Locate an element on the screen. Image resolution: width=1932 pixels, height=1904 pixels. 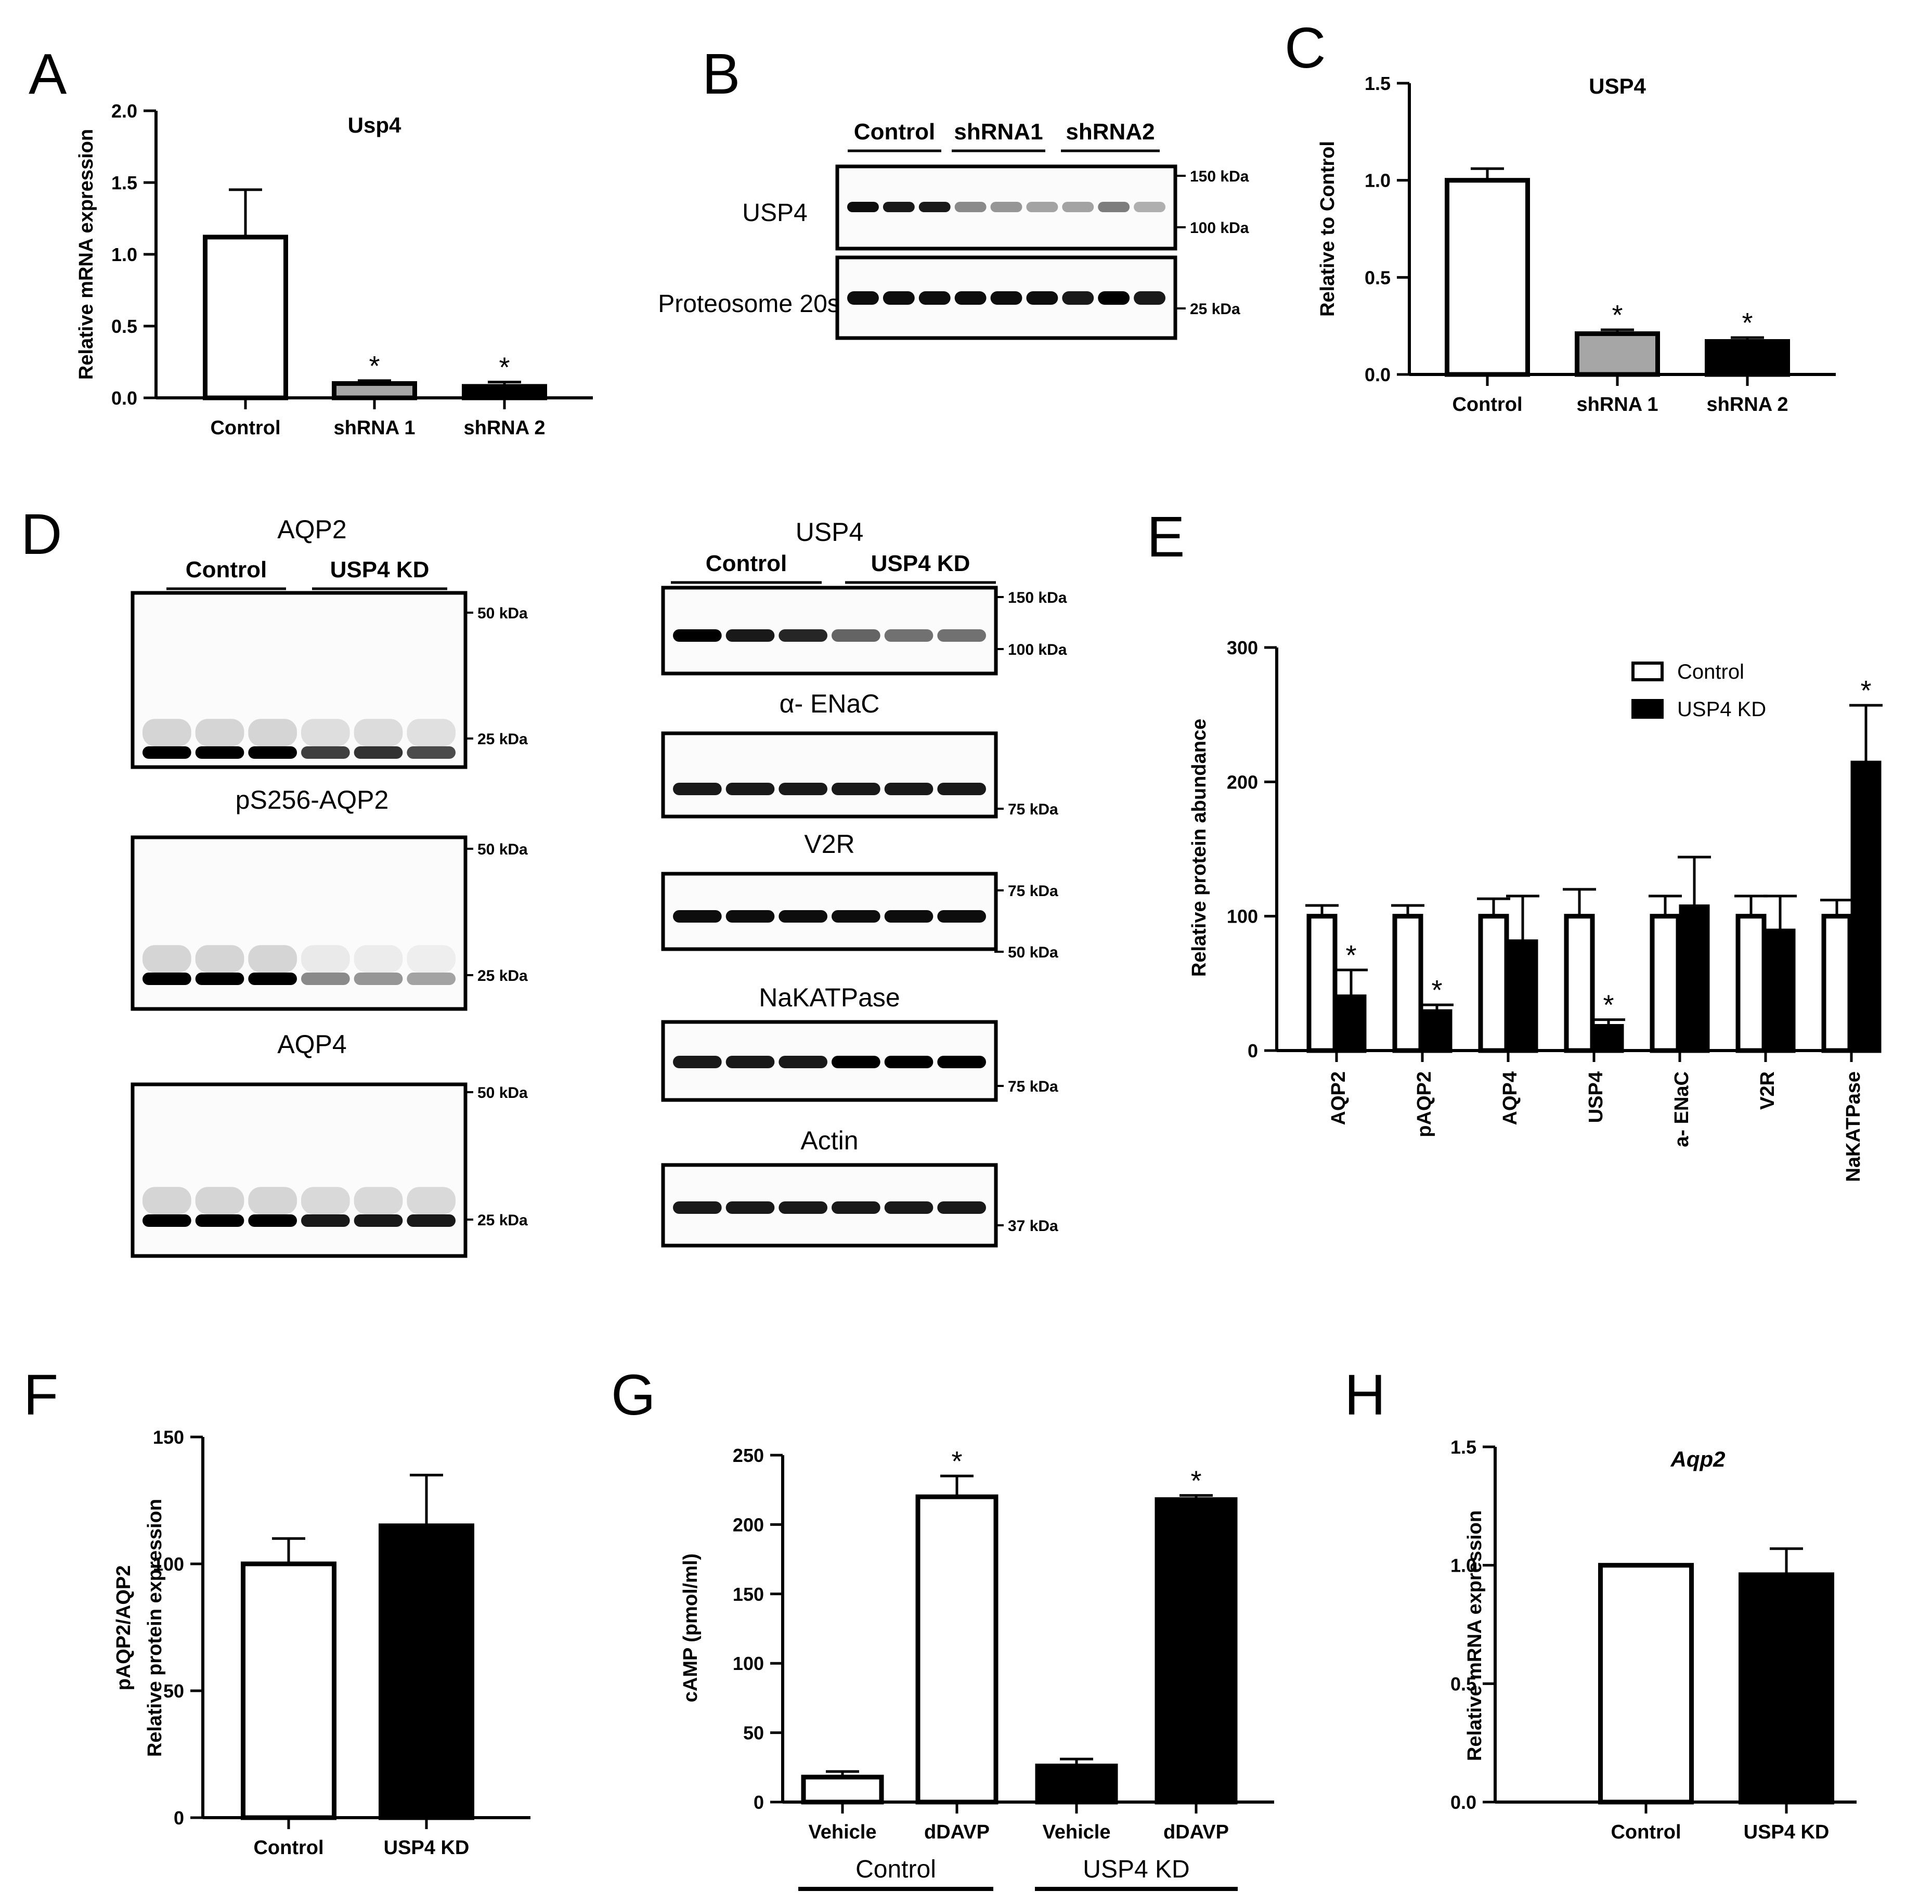
D-right-group-label: USP4 KD is located at coordinates (920, 563).